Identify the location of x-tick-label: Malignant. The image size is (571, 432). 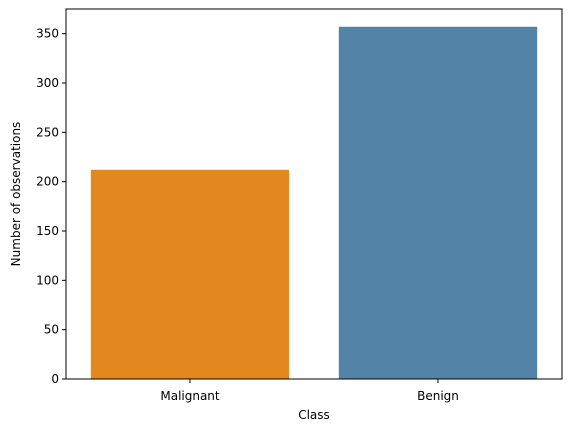
(190, 396).